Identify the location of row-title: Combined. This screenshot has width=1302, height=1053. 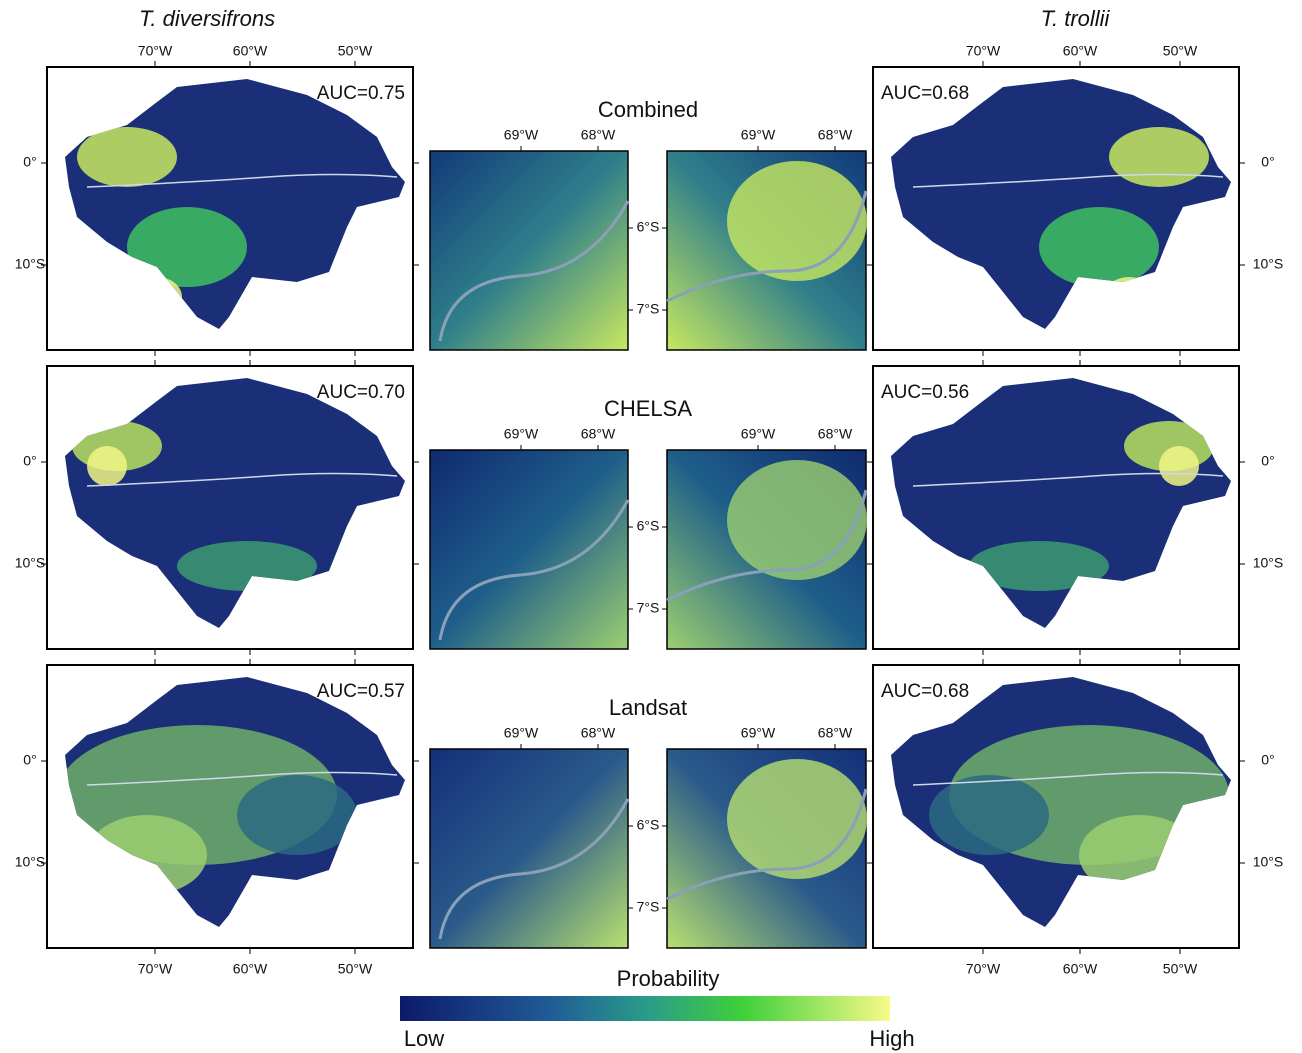
(648, 109).